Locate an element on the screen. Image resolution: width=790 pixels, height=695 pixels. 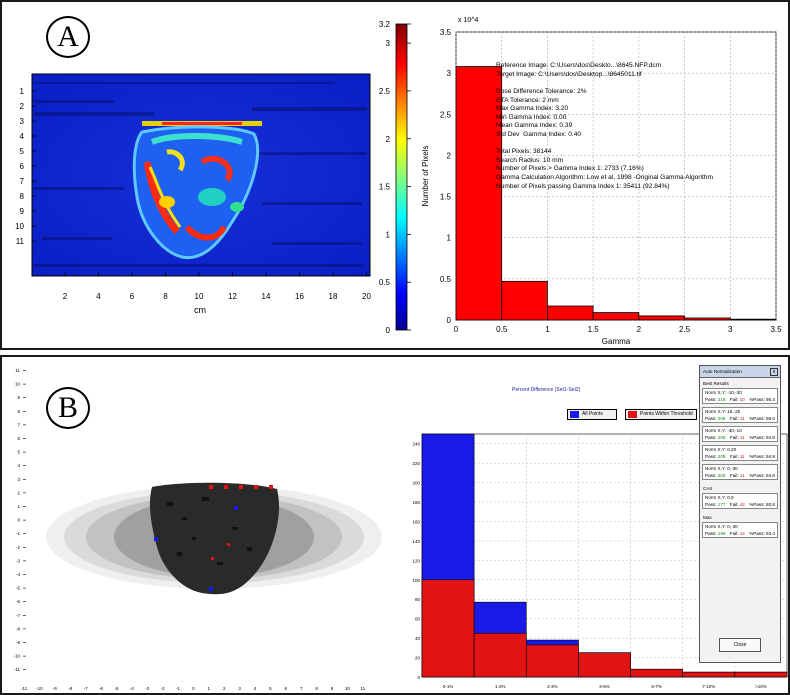
gamma-map-x-label: cm is located at coordinates (200, 310).